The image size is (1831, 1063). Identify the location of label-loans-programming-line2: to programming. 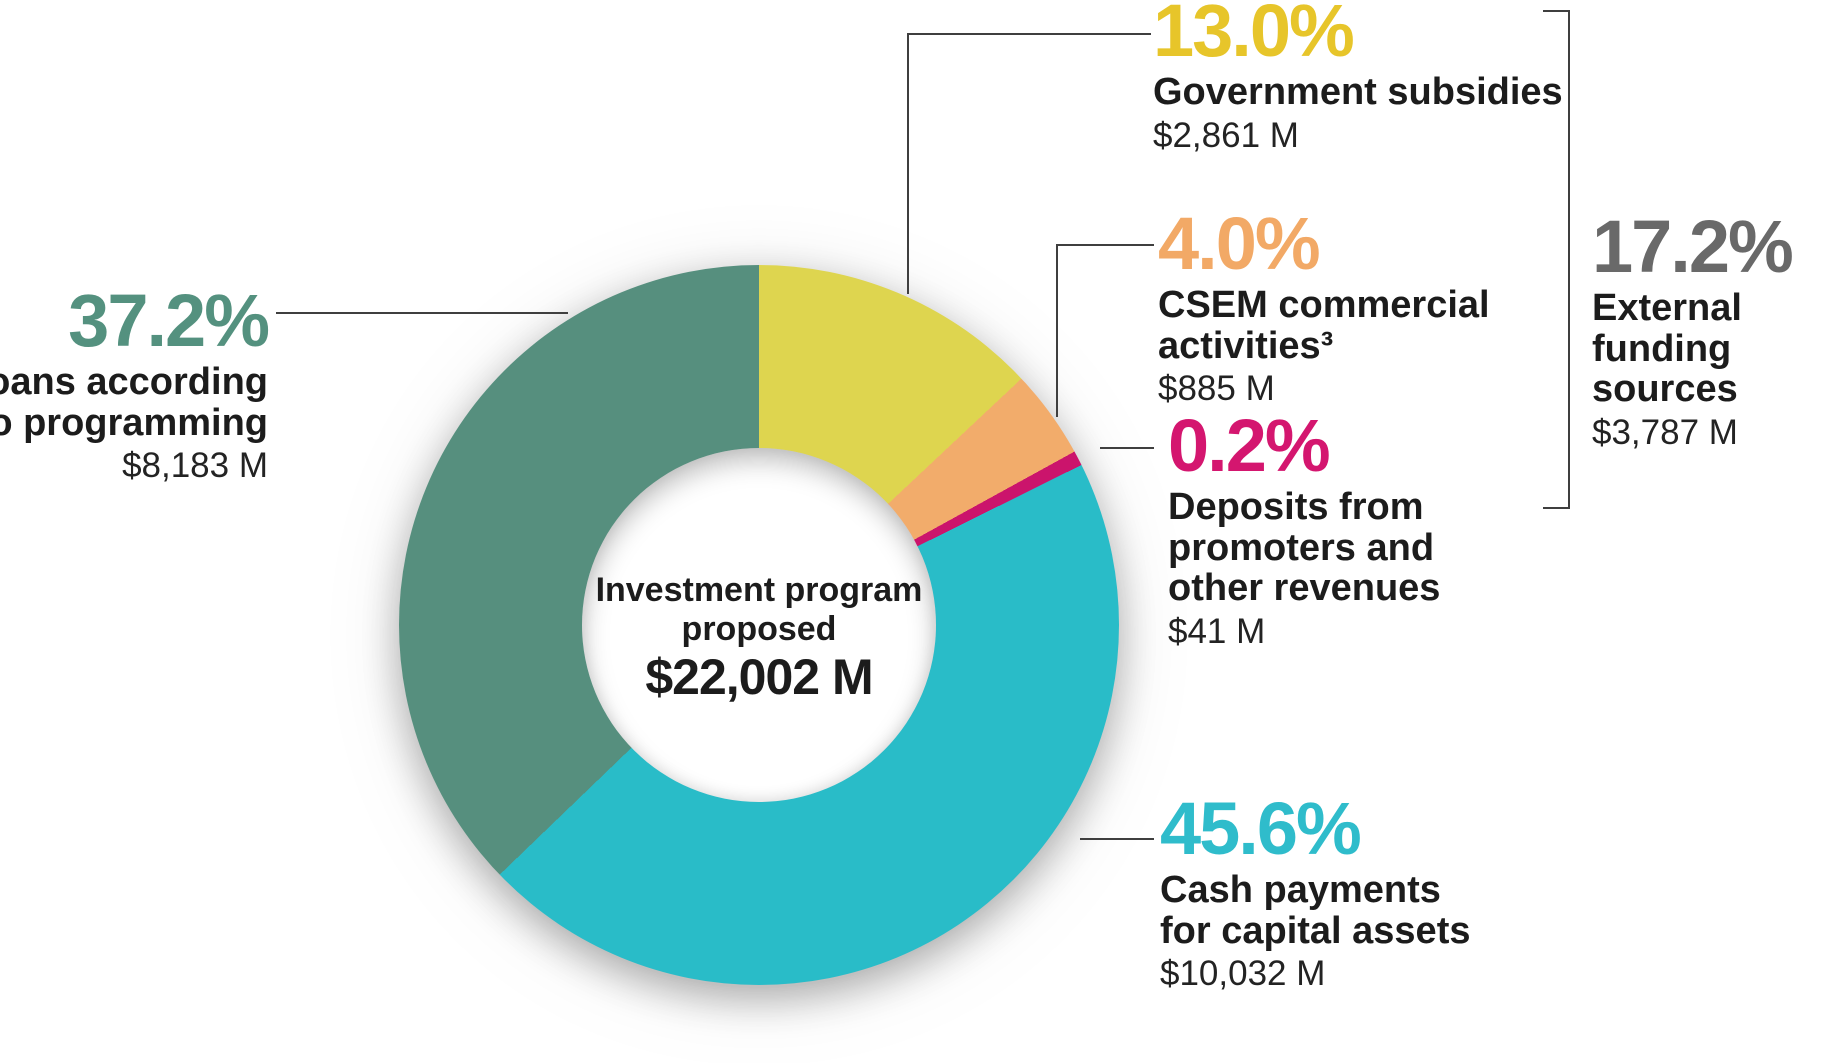
(134, 422).